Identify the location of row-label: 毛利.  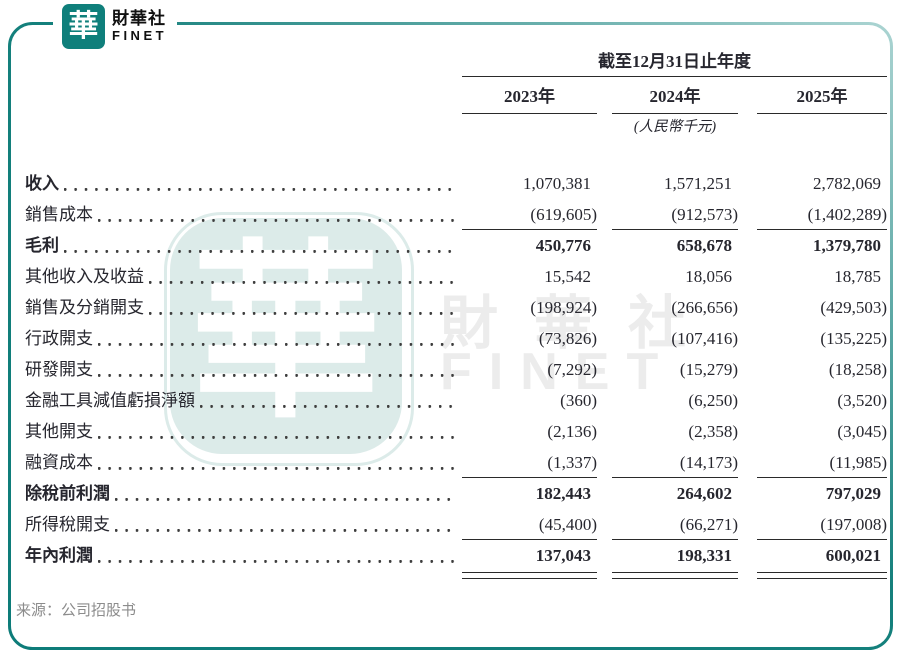
(42, 245).